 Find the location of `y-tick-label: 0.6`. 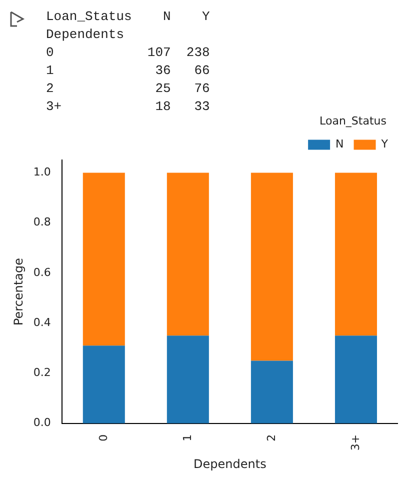

y-tick-label: 0.6 is located at coordinates (42, 272).